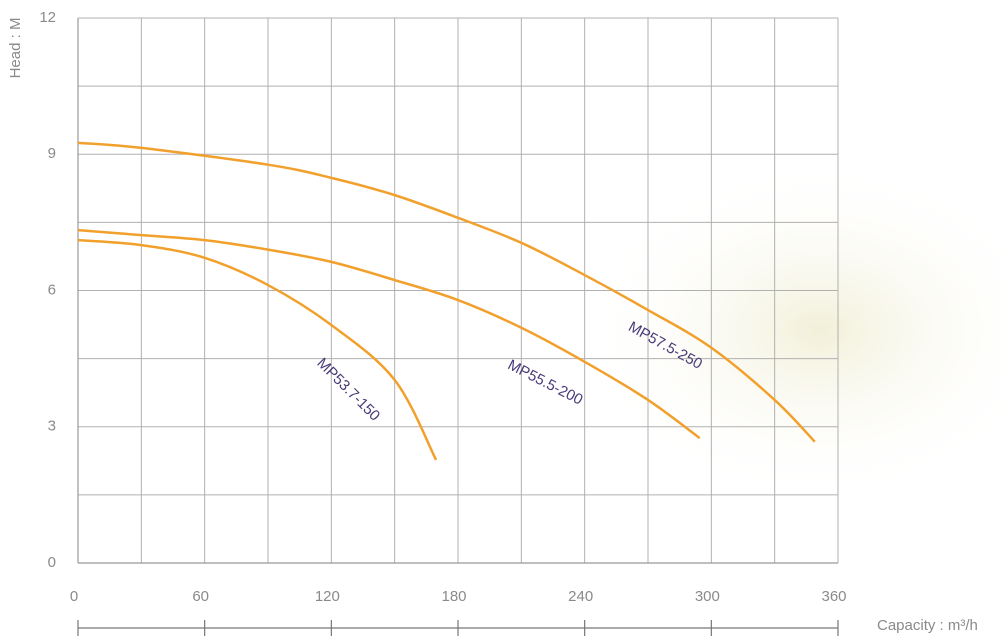 The image size is (1001, 639). I want to click on x-tick-label: 240, so click(580, 596).